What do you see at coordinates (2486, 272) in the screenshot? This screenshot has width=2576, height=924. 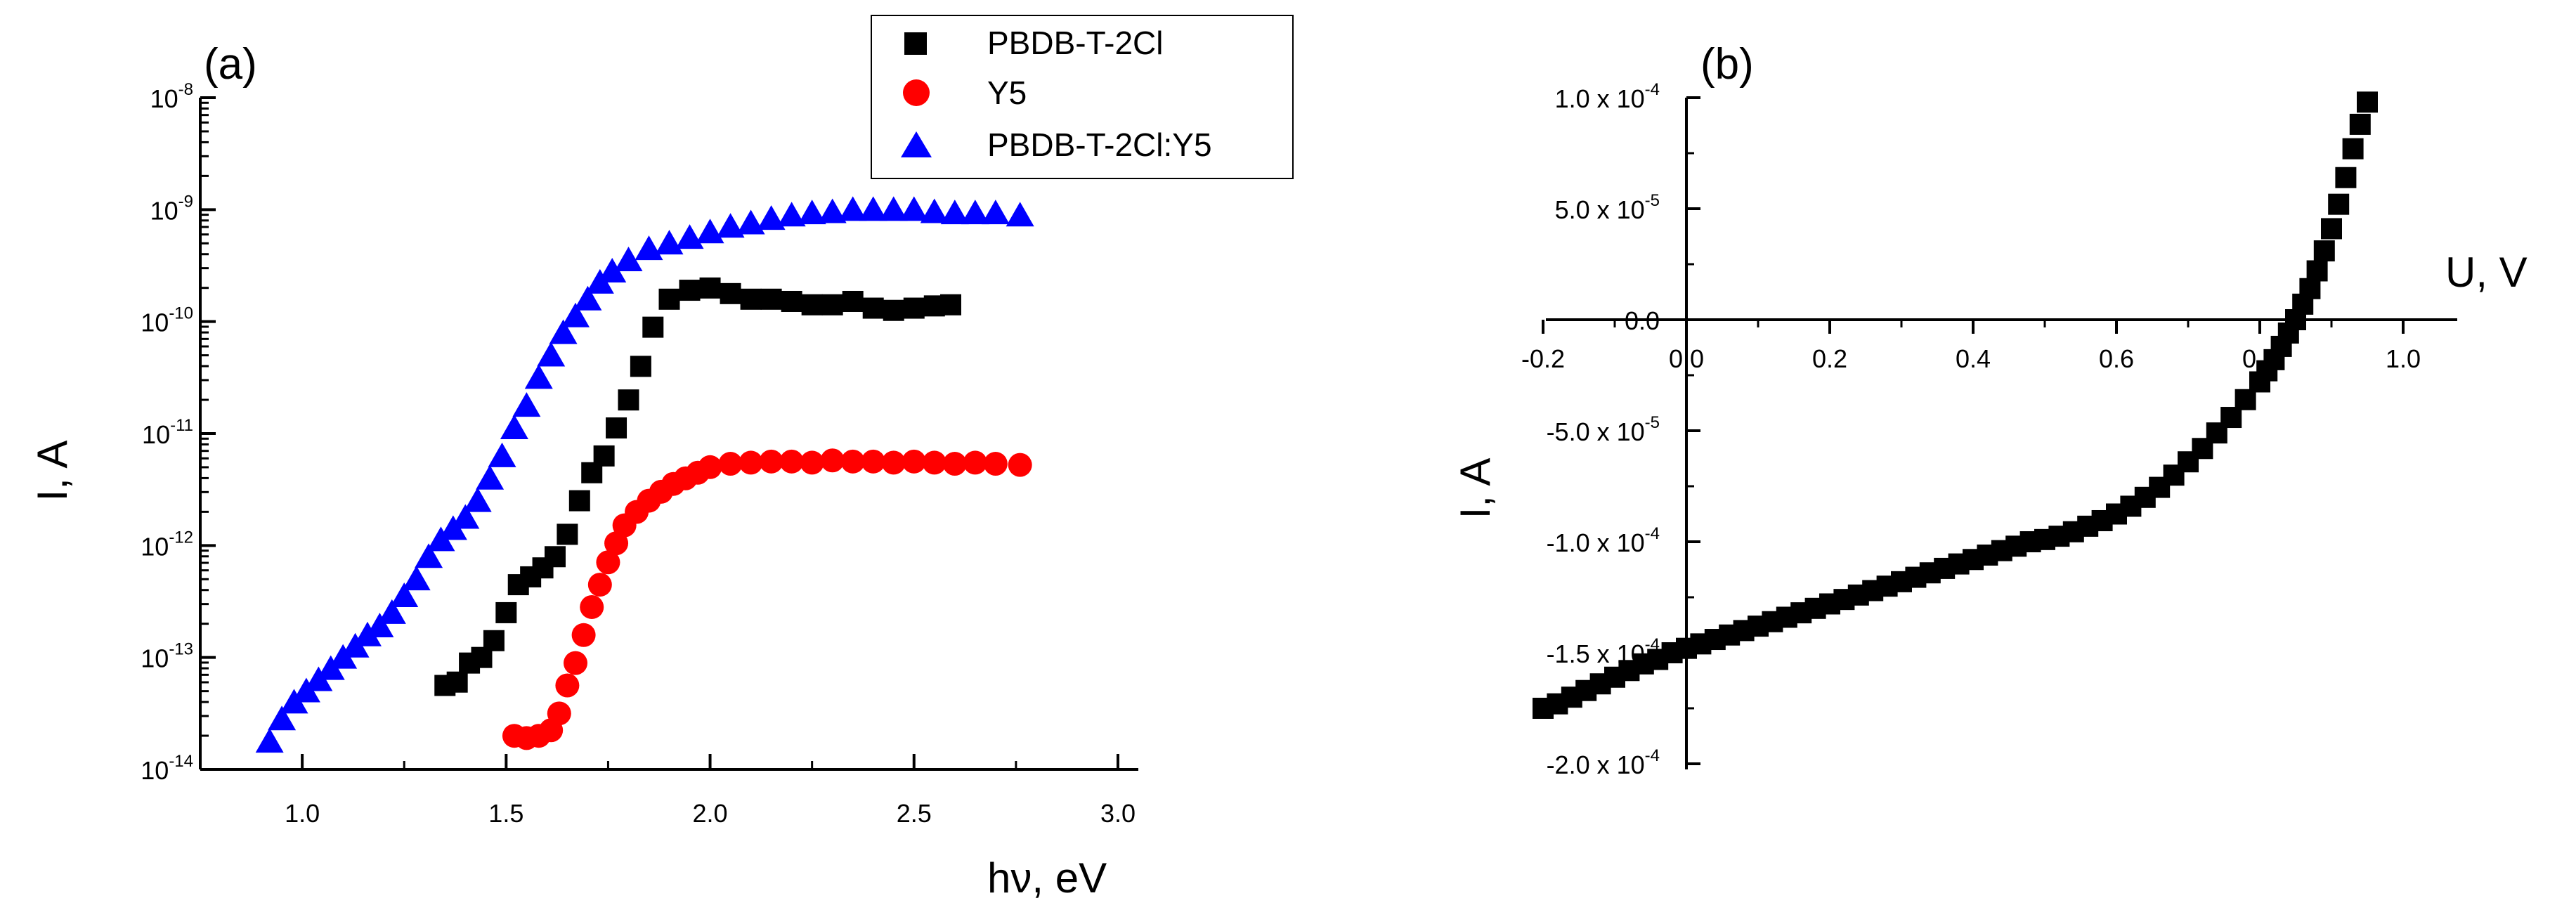 I see `panel-b-xlabel: U, V` at bounding box center [2486, 272].